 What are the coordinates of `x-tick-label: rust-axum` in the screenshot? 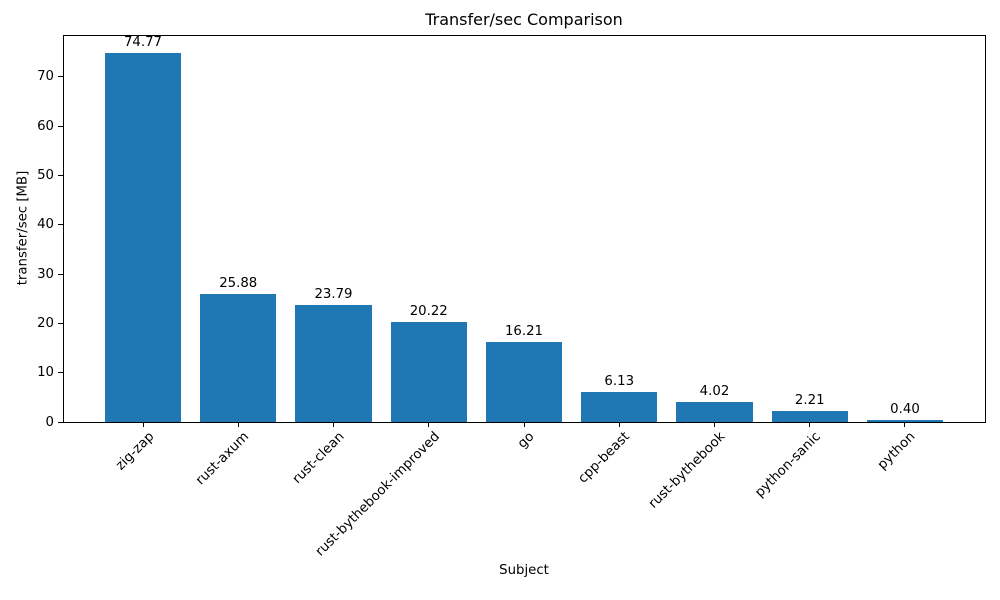 It's located at (223, 459).